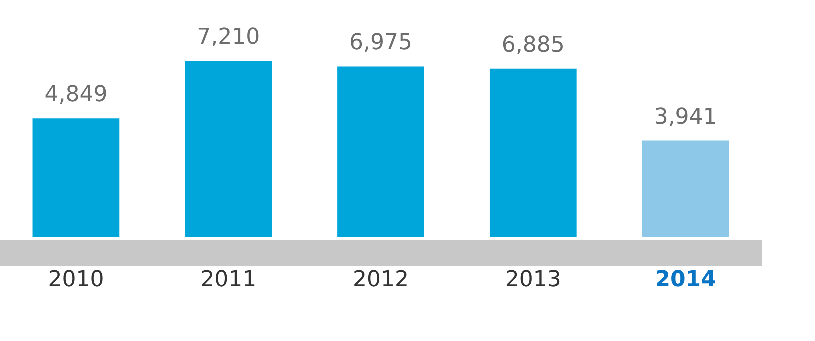  Describe the element at coordinates (381, 280) in the screenshot. I see `x-tick-label: 2012` at that location.